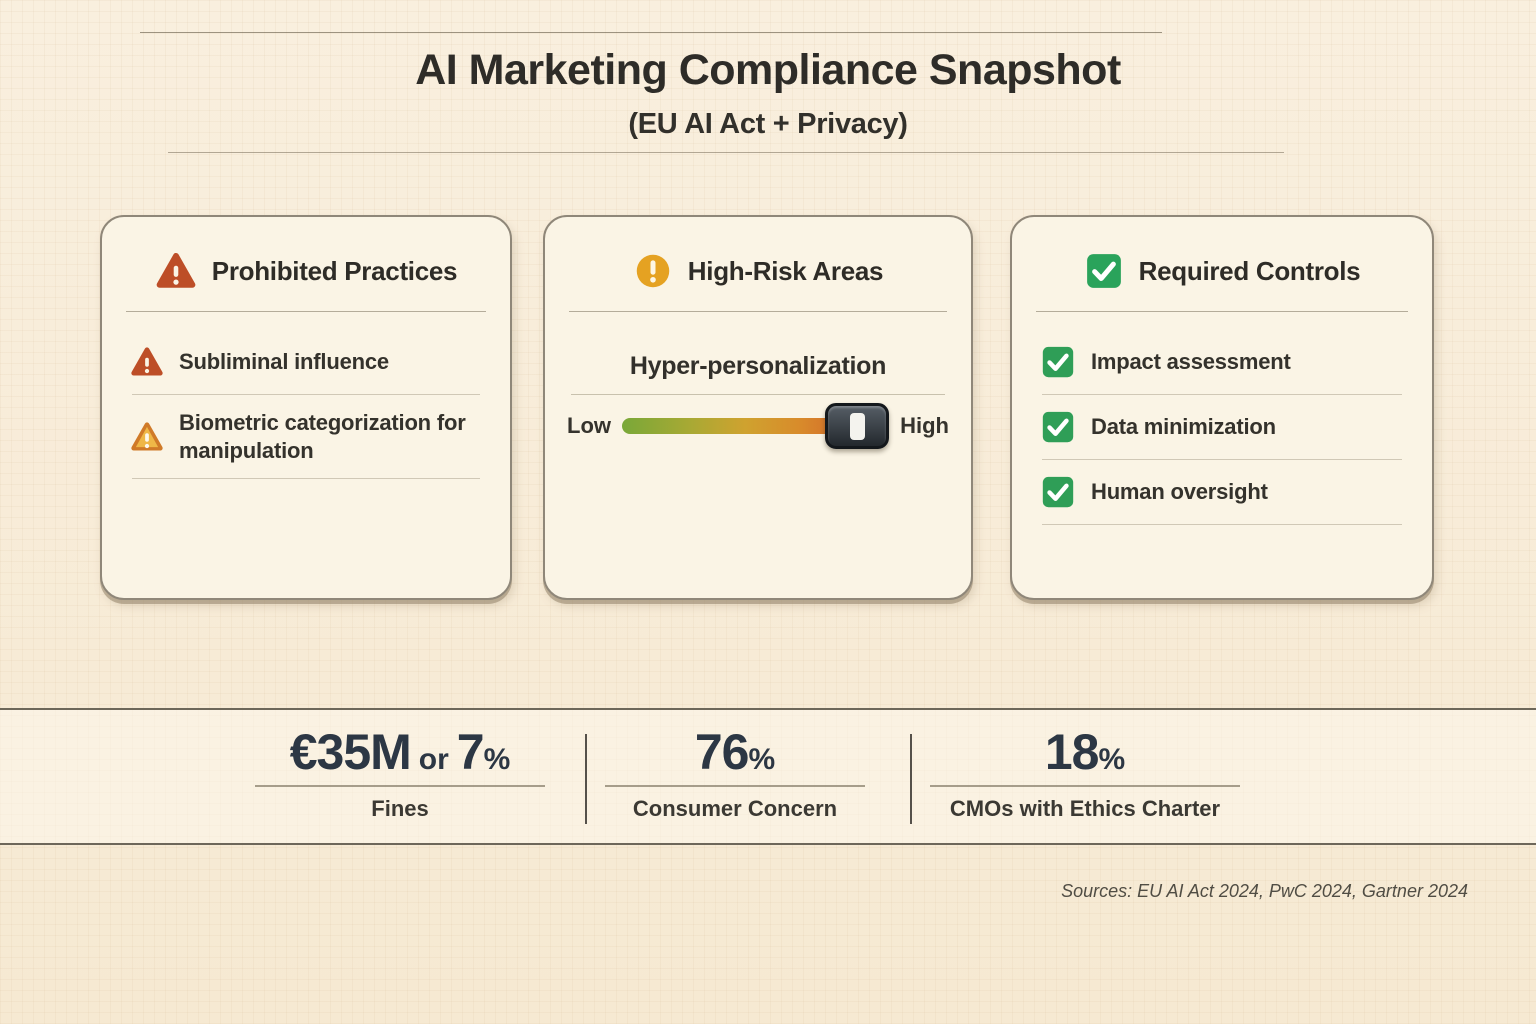 Image resolution: width=1536 pixels, height=1024 pixels. I want to click on list-item: Data minimization, so click(1222, 427).